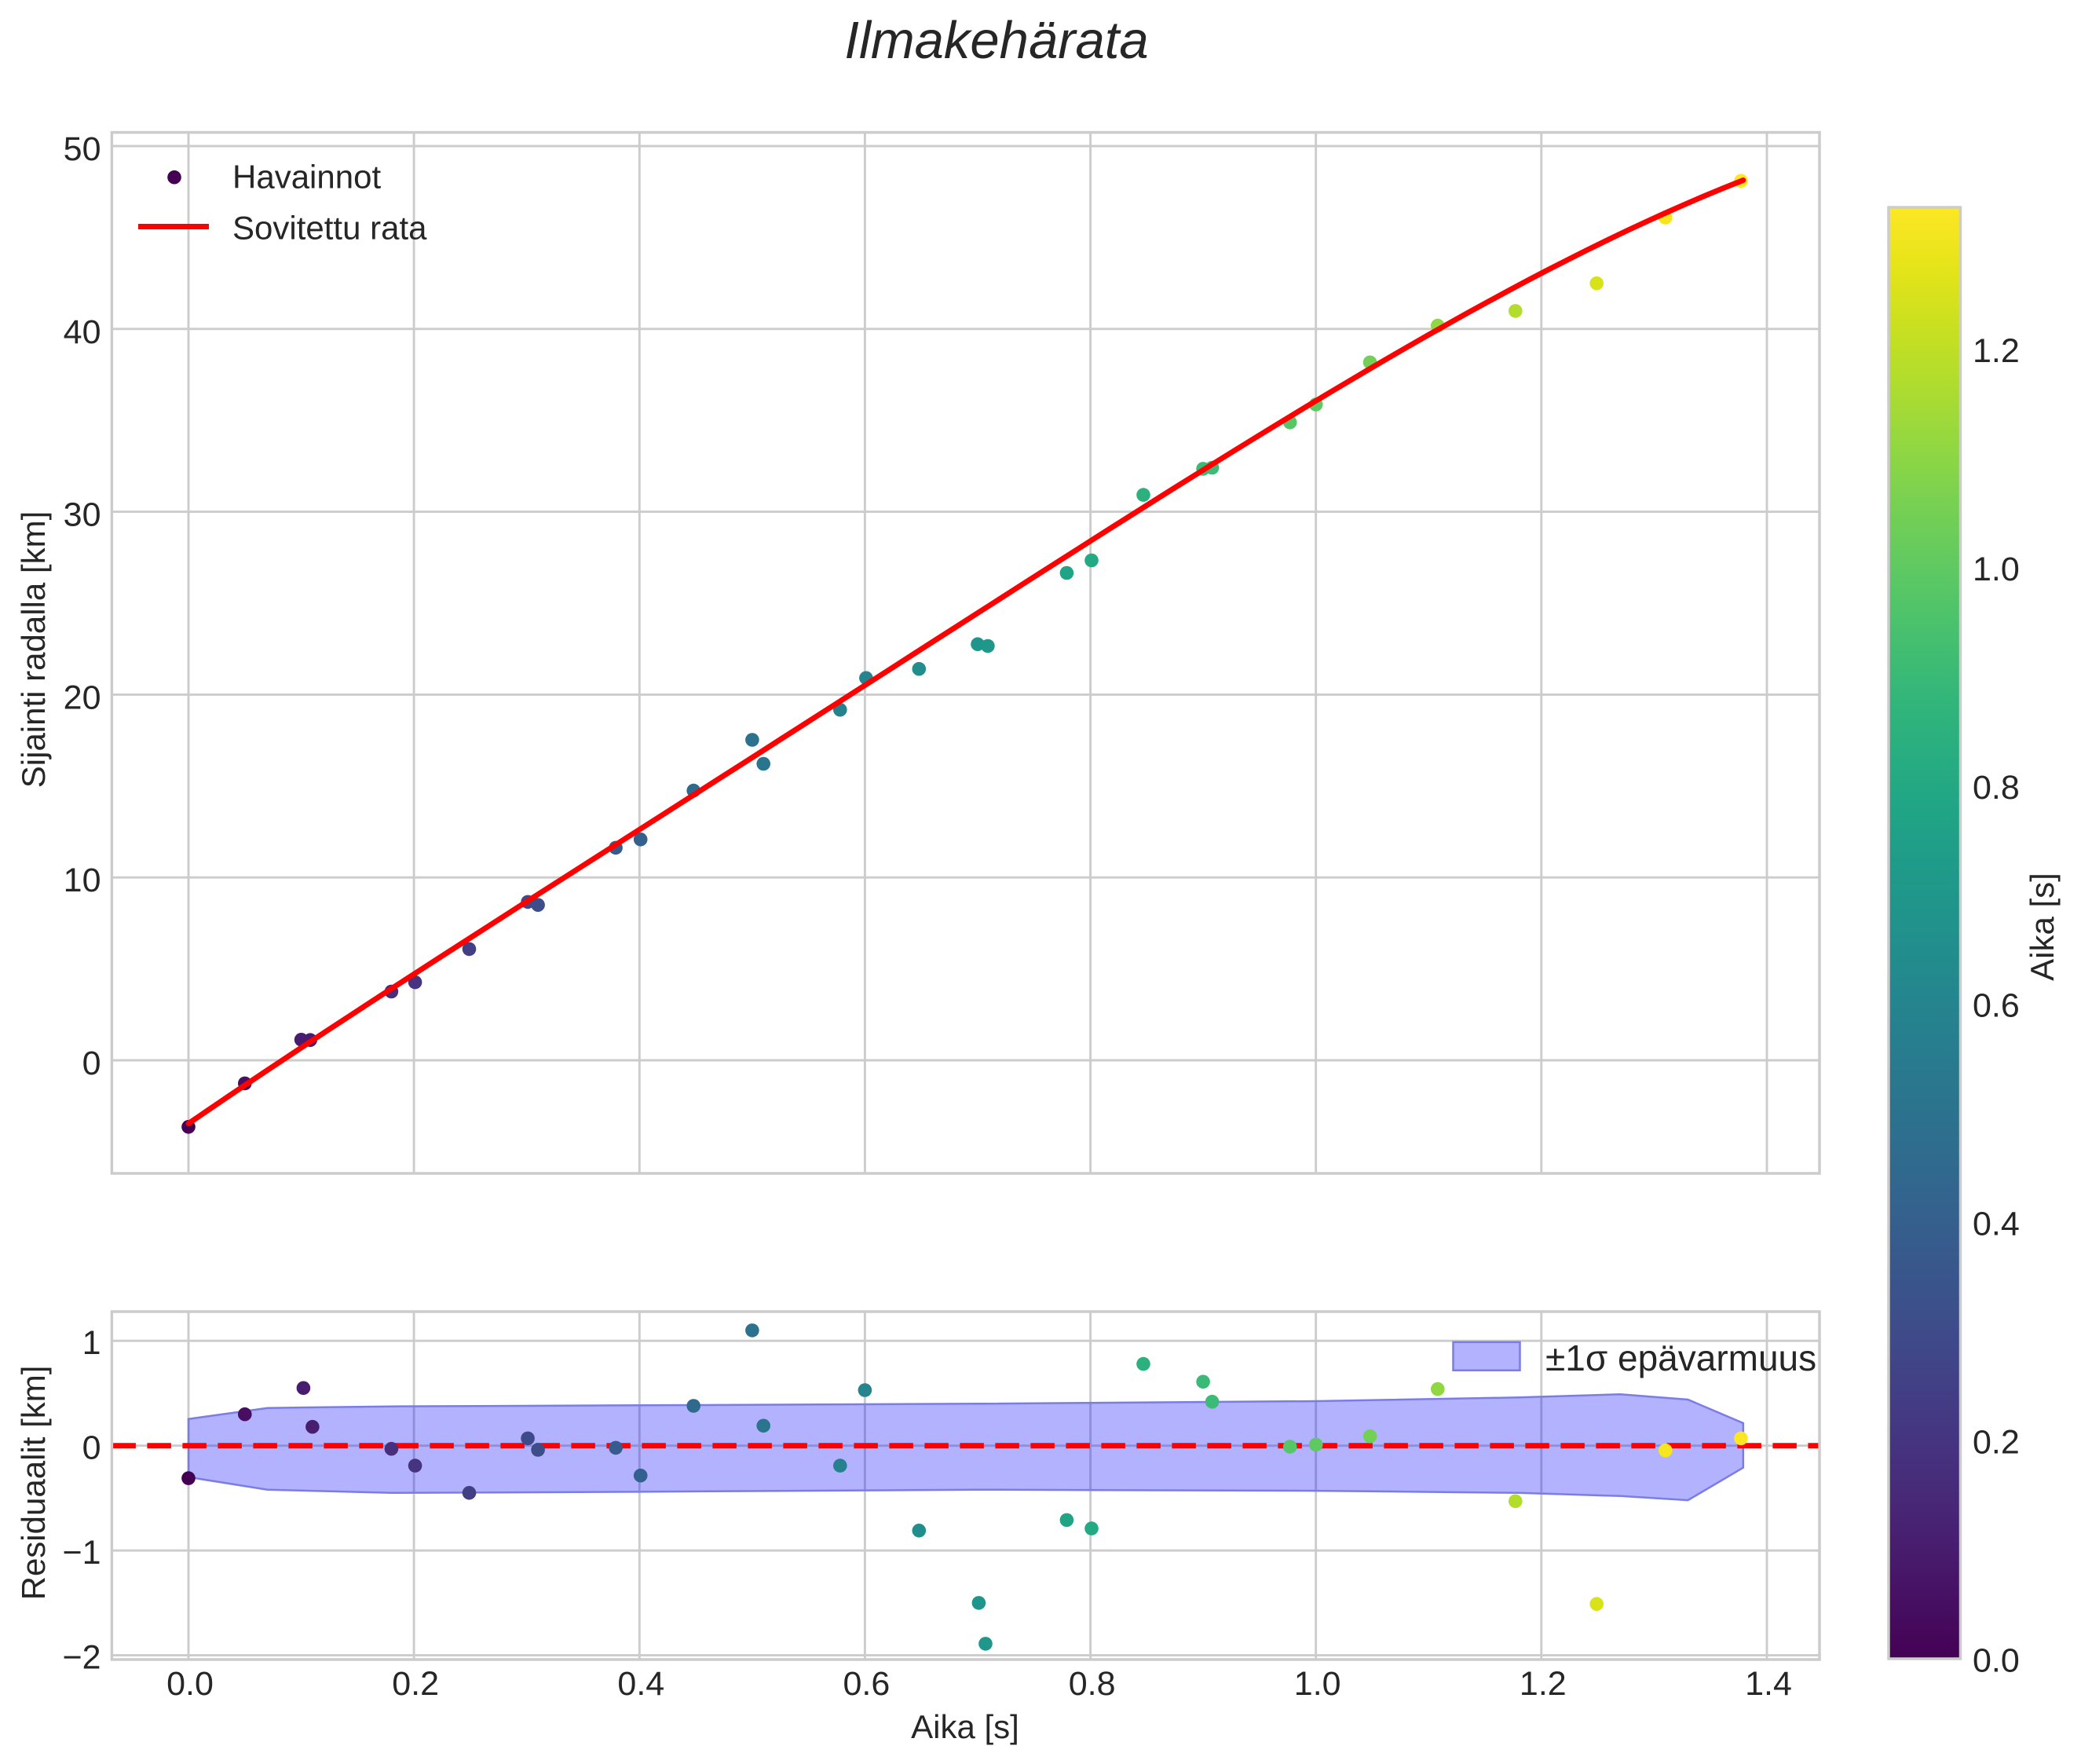 Image resolution: width=2081 pixels, height=1764 pixels. I want to click on svg-text: 1, so click(91, 1343).